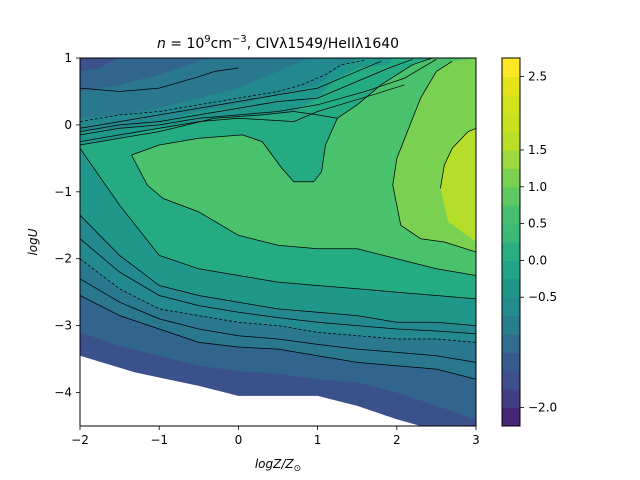 Image resolution: width=640 pixels, height=480 pixels. Describe the element at coordinates (537, 76) in the screenshot. I see `colorbar-tick-label: 2.5` at that location.